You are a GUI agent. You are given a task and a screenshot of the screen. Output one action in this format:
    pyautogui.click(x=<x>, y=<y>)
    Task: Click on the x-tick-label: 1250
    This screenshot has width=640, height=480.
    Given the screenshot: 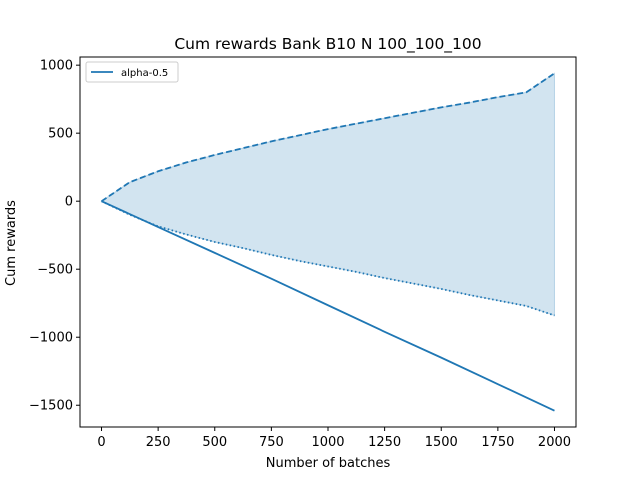 What is the action you would take?
    pyautogui.click(x=384, y=442)
    